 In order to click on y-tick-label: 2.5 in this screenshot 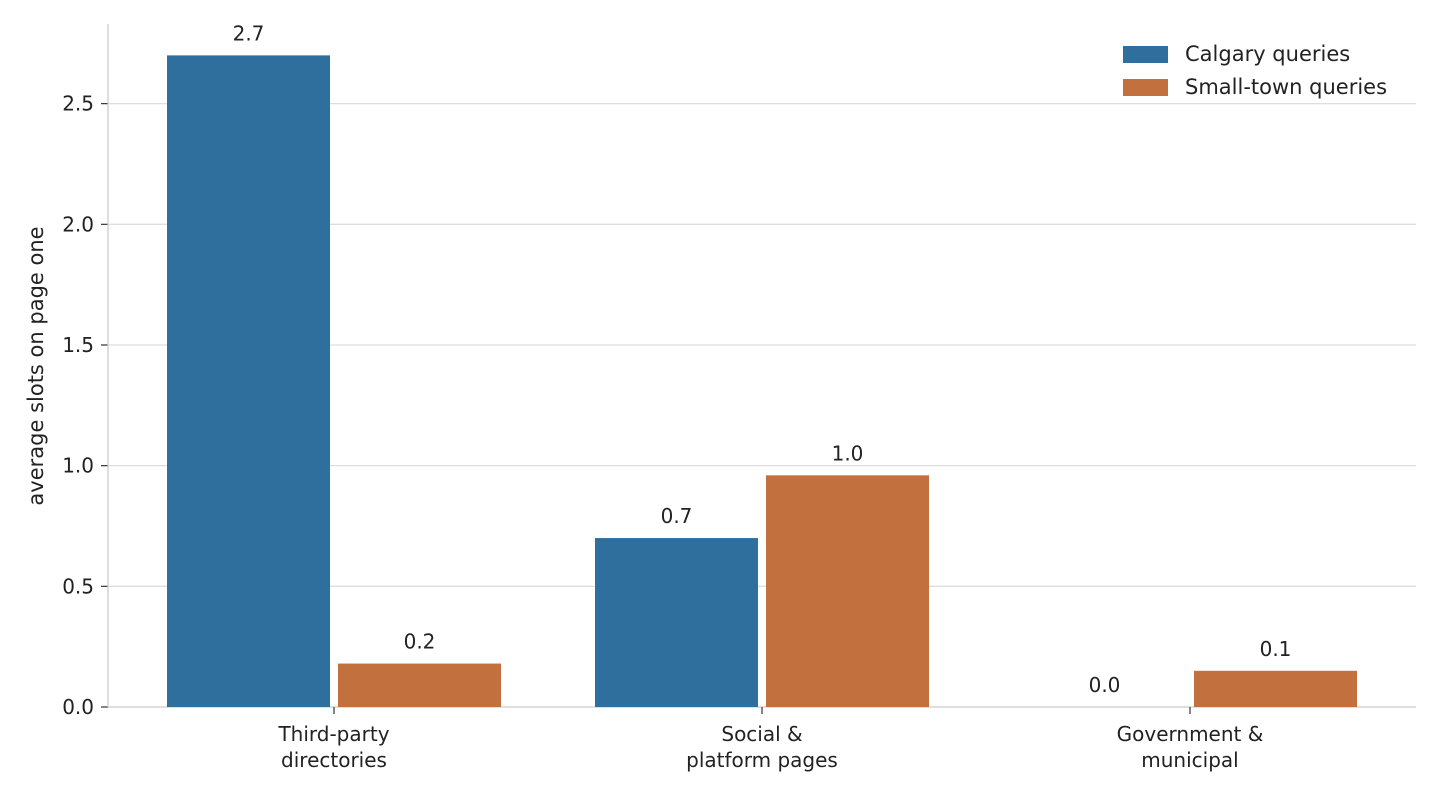, I will do `click(78, 104)`.